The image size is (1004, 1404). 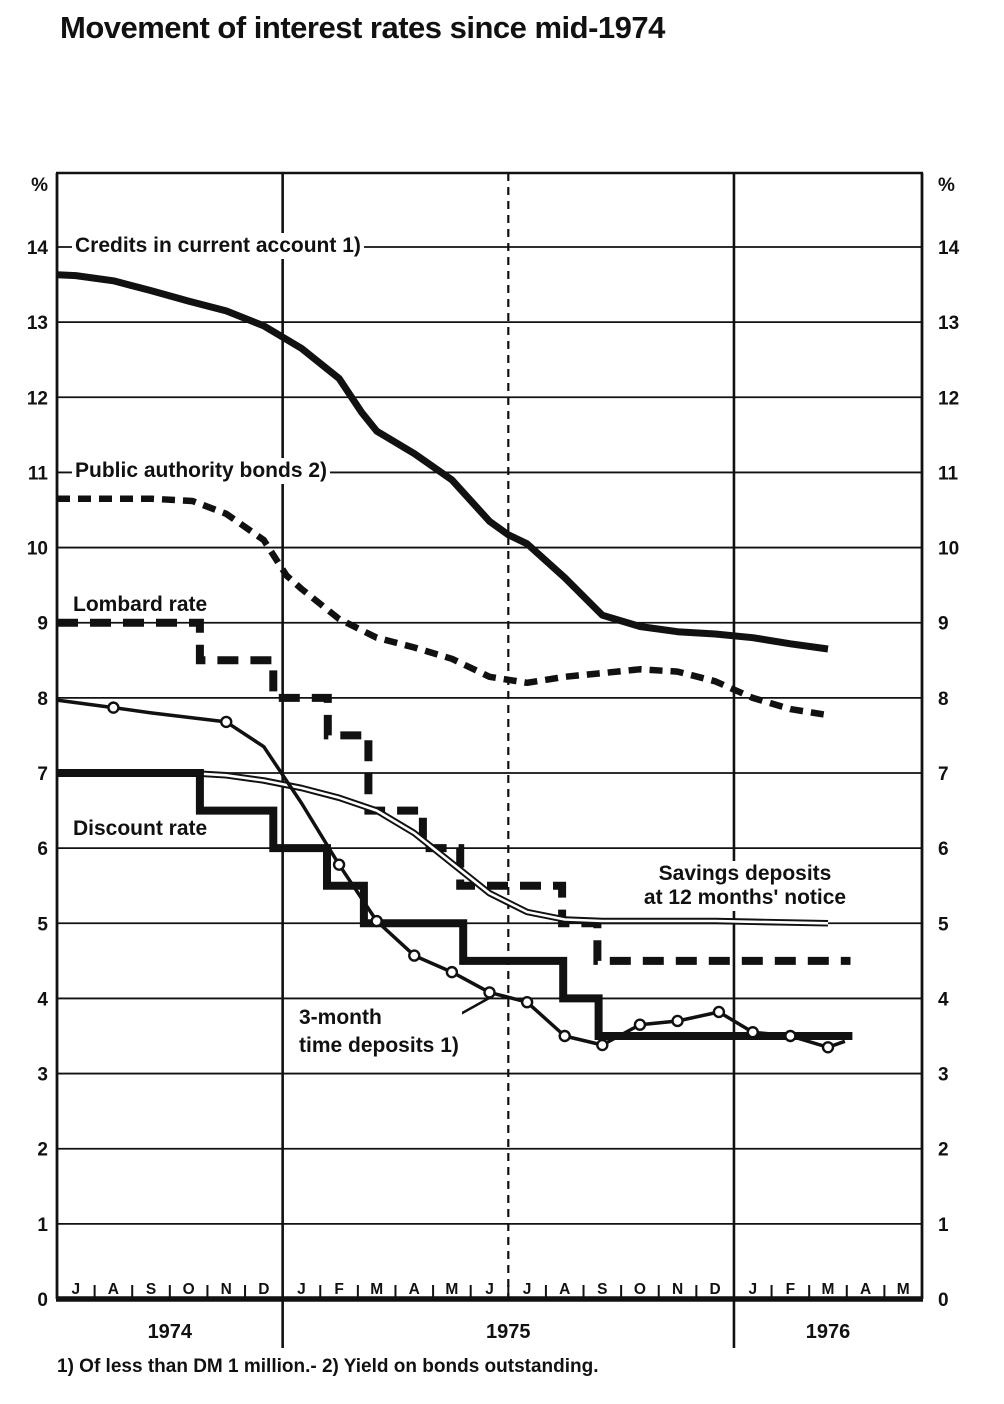 What do you see at coordinates (948, 473) in the screenshot?
I see `y-tick-label-right: 11` at bounding box center [948, 473].